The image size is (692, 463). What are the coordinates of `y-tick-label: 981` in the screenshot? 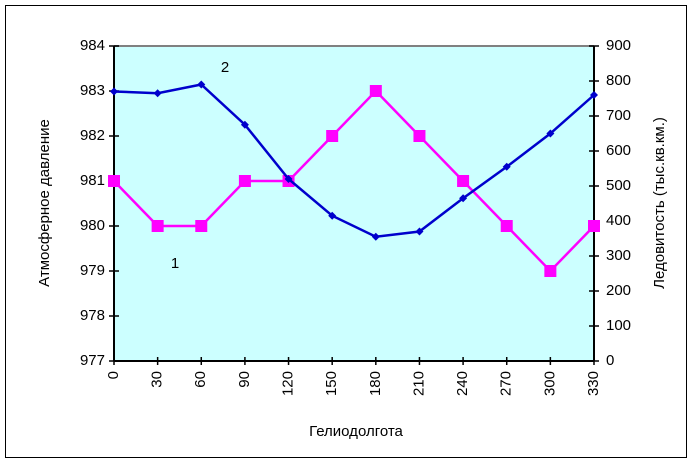 It's located at (92, 180).